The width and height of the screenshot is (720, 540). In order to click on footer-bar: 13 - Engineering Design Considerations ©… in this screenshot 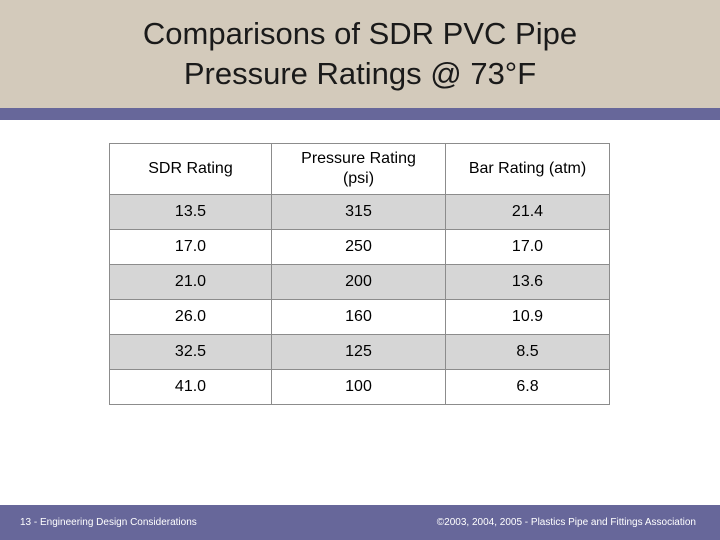, I will do `click(360, 522)`.